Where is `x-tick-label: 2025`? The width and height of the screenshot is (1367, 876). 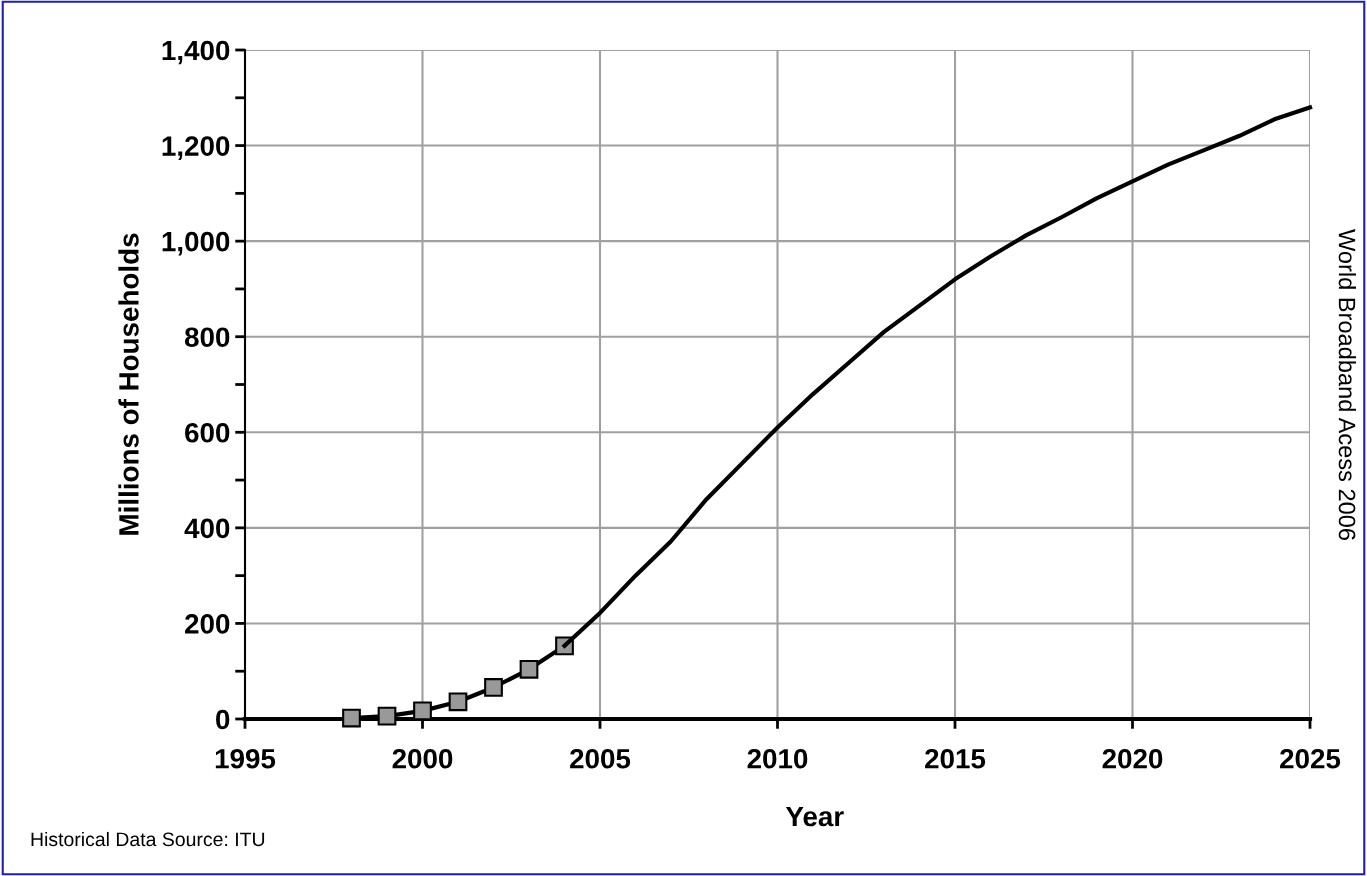 x-tick-label: 2025 is located at coordinates (1310, 758).